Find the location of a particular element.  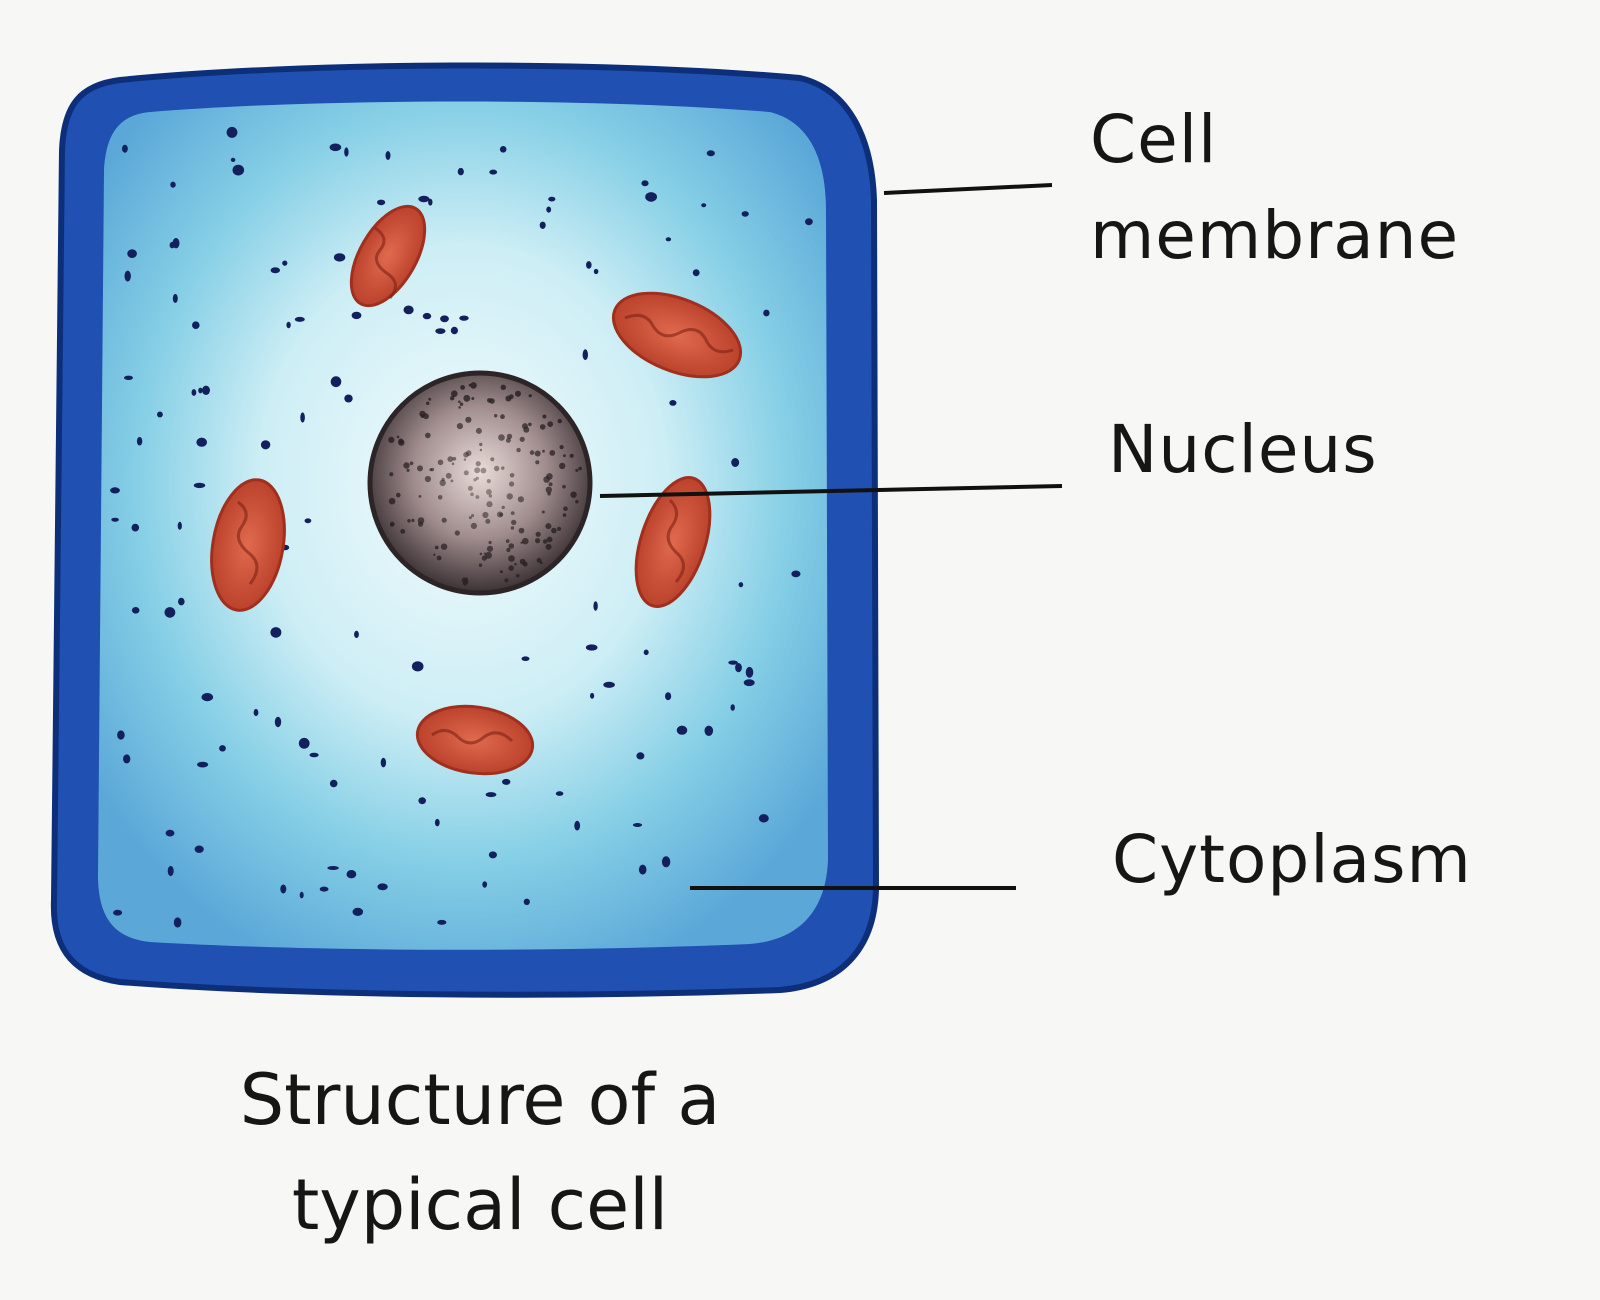

nucleus-label: Nucleus is located at coordinates (1243, 449).